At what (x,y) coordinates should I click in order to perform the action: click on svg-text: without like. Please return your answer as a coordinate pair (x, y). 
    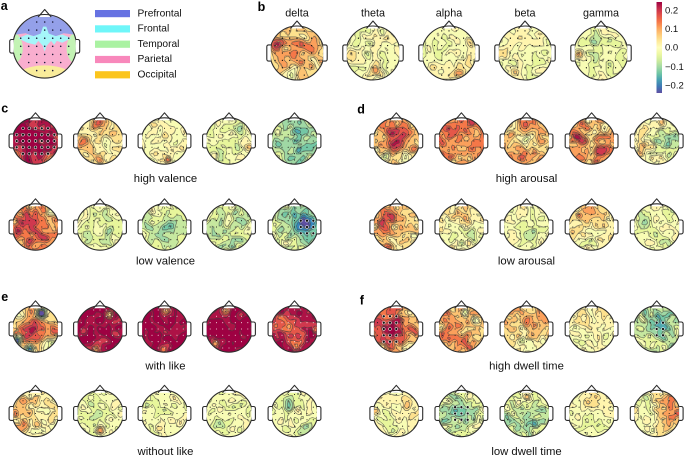
    Looking at the image, I should click on (165, 451).